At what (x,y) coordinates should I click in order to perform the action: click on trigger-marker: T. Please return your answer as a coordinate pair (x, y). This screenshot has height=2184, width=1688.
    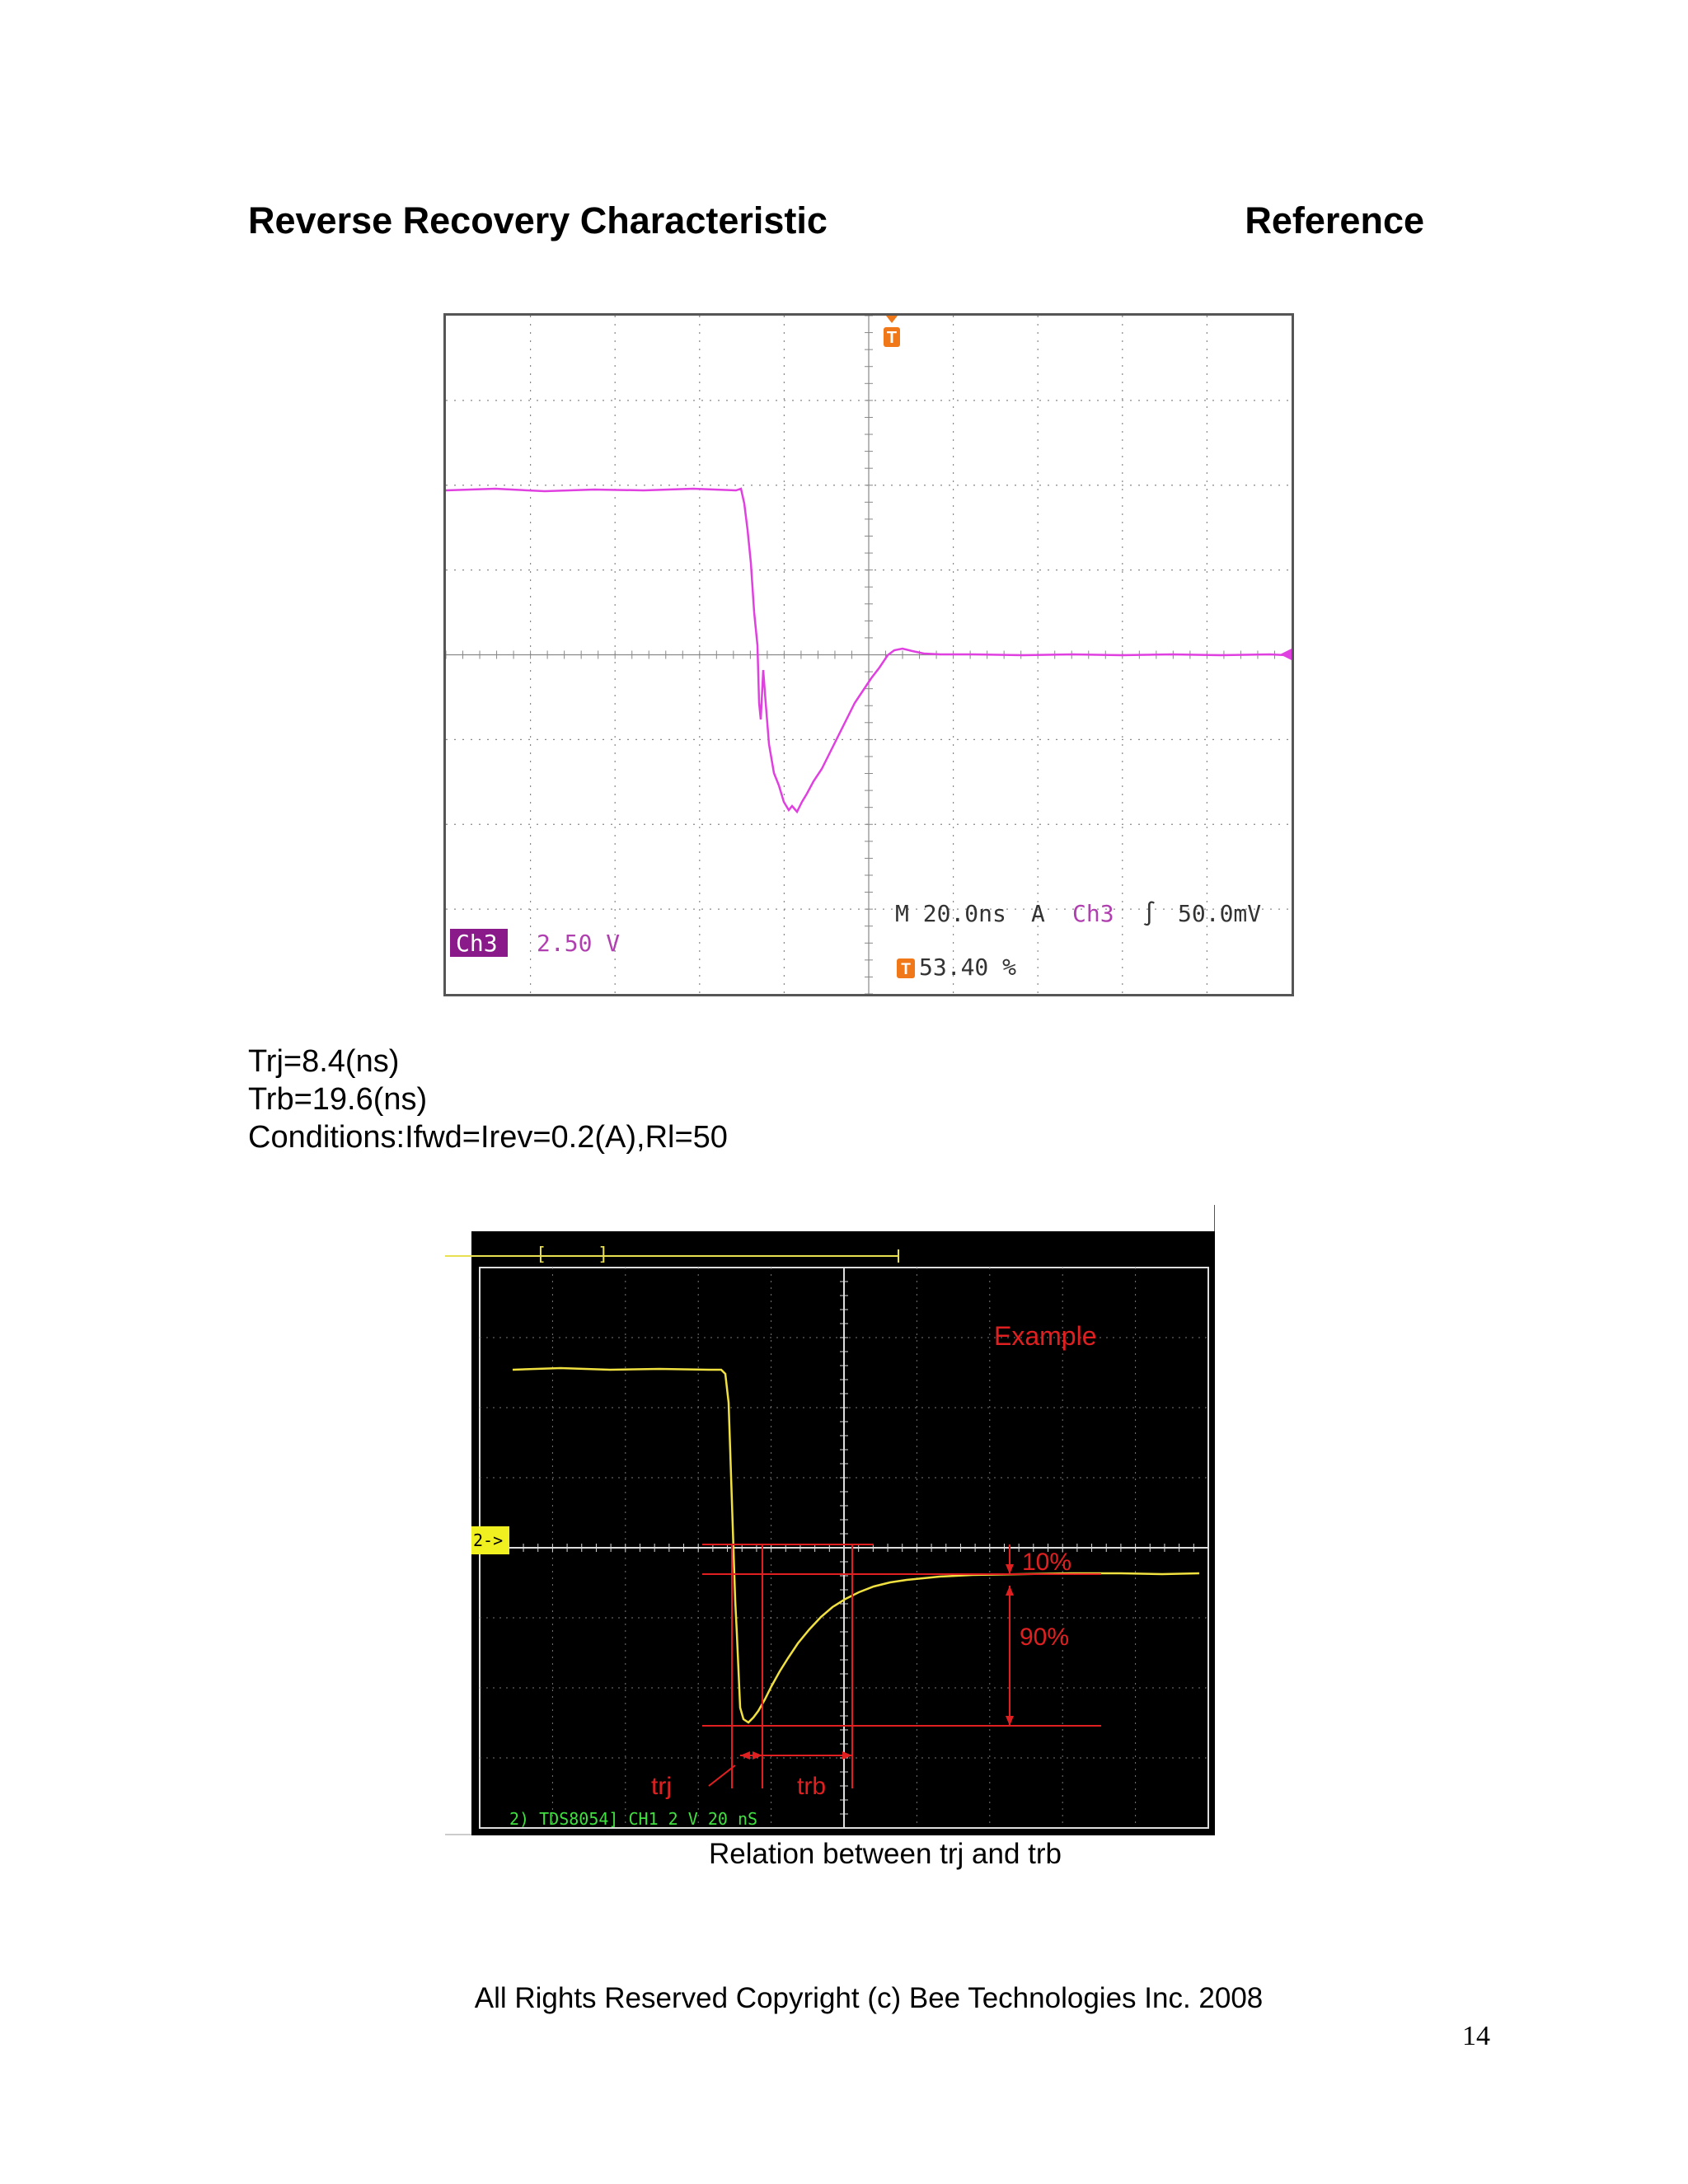
    Looking at the image, I should click on (892, 331).